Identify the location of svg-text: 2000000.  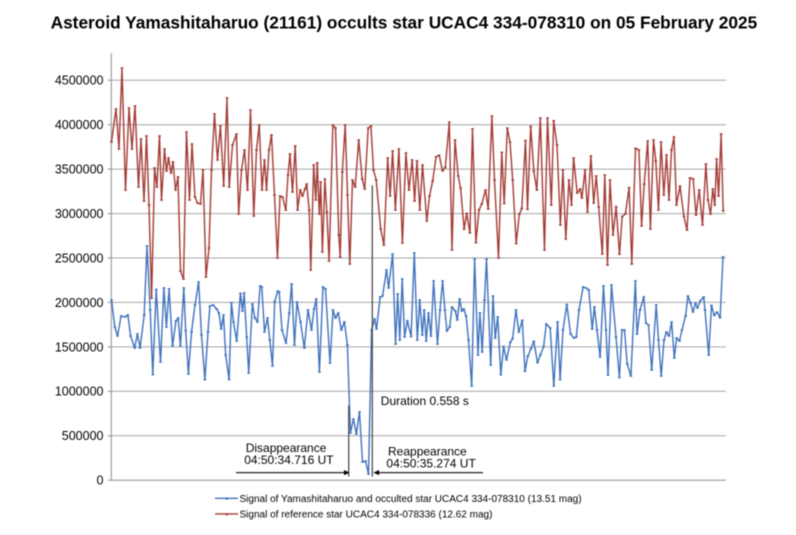
(79, 303).